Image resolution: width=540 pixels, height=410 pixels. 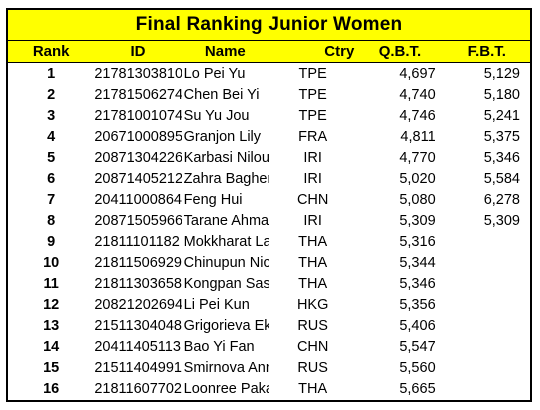 I want to click on cell-rank: 2, so click(x=50, y=94).